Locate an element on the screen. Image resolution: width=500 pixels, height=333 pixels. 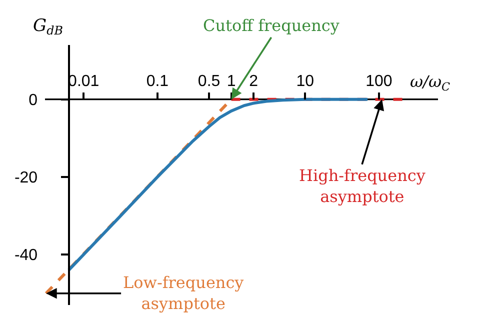
x-tick-label: 1 is located at coordinates (231, 81).